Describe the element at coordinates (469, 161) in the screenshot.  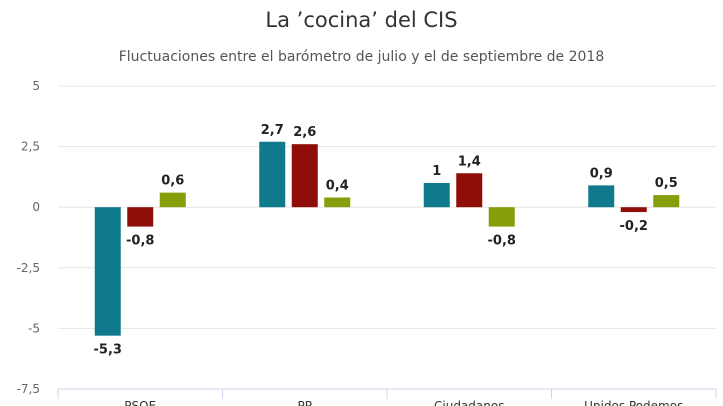
I see `data-label: 1,4` at that location.